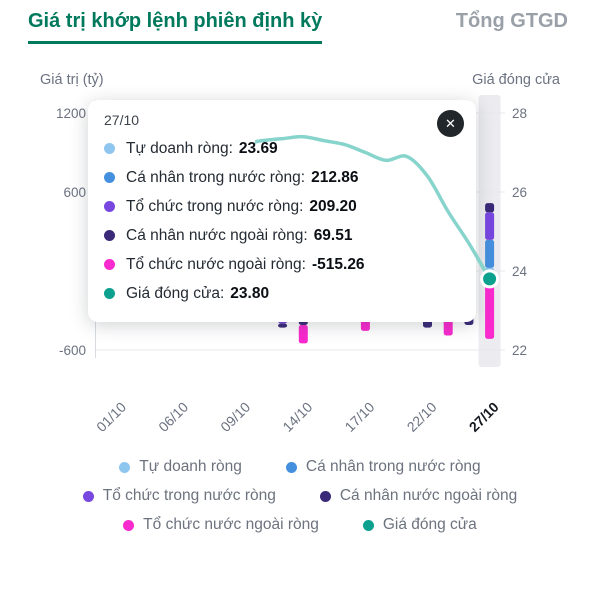  I want to click on tooltip-row-label: Tổ chức trong nước ròng:, so click(215, 206).